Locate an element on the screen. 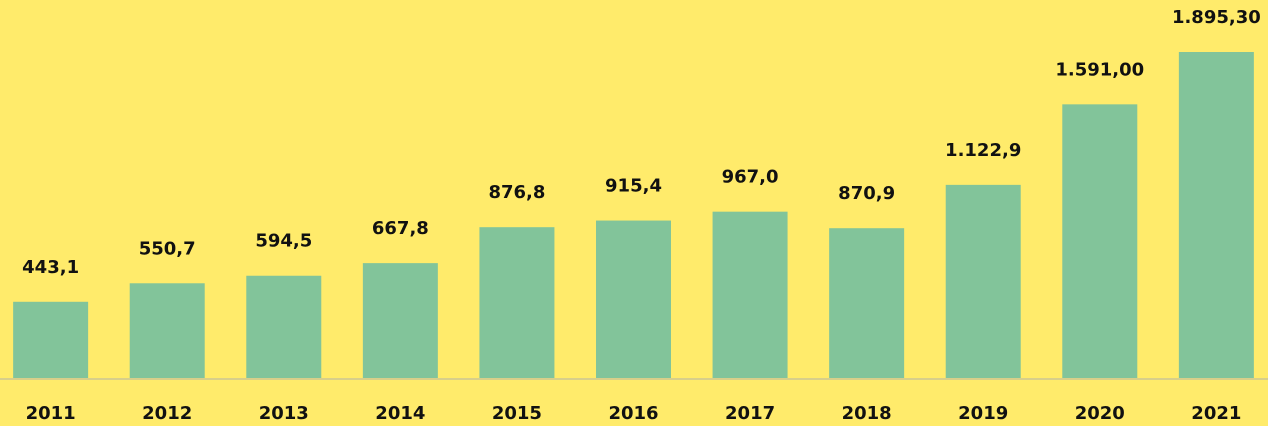  value-label: 915,4 is located at coordinates (633, 186).